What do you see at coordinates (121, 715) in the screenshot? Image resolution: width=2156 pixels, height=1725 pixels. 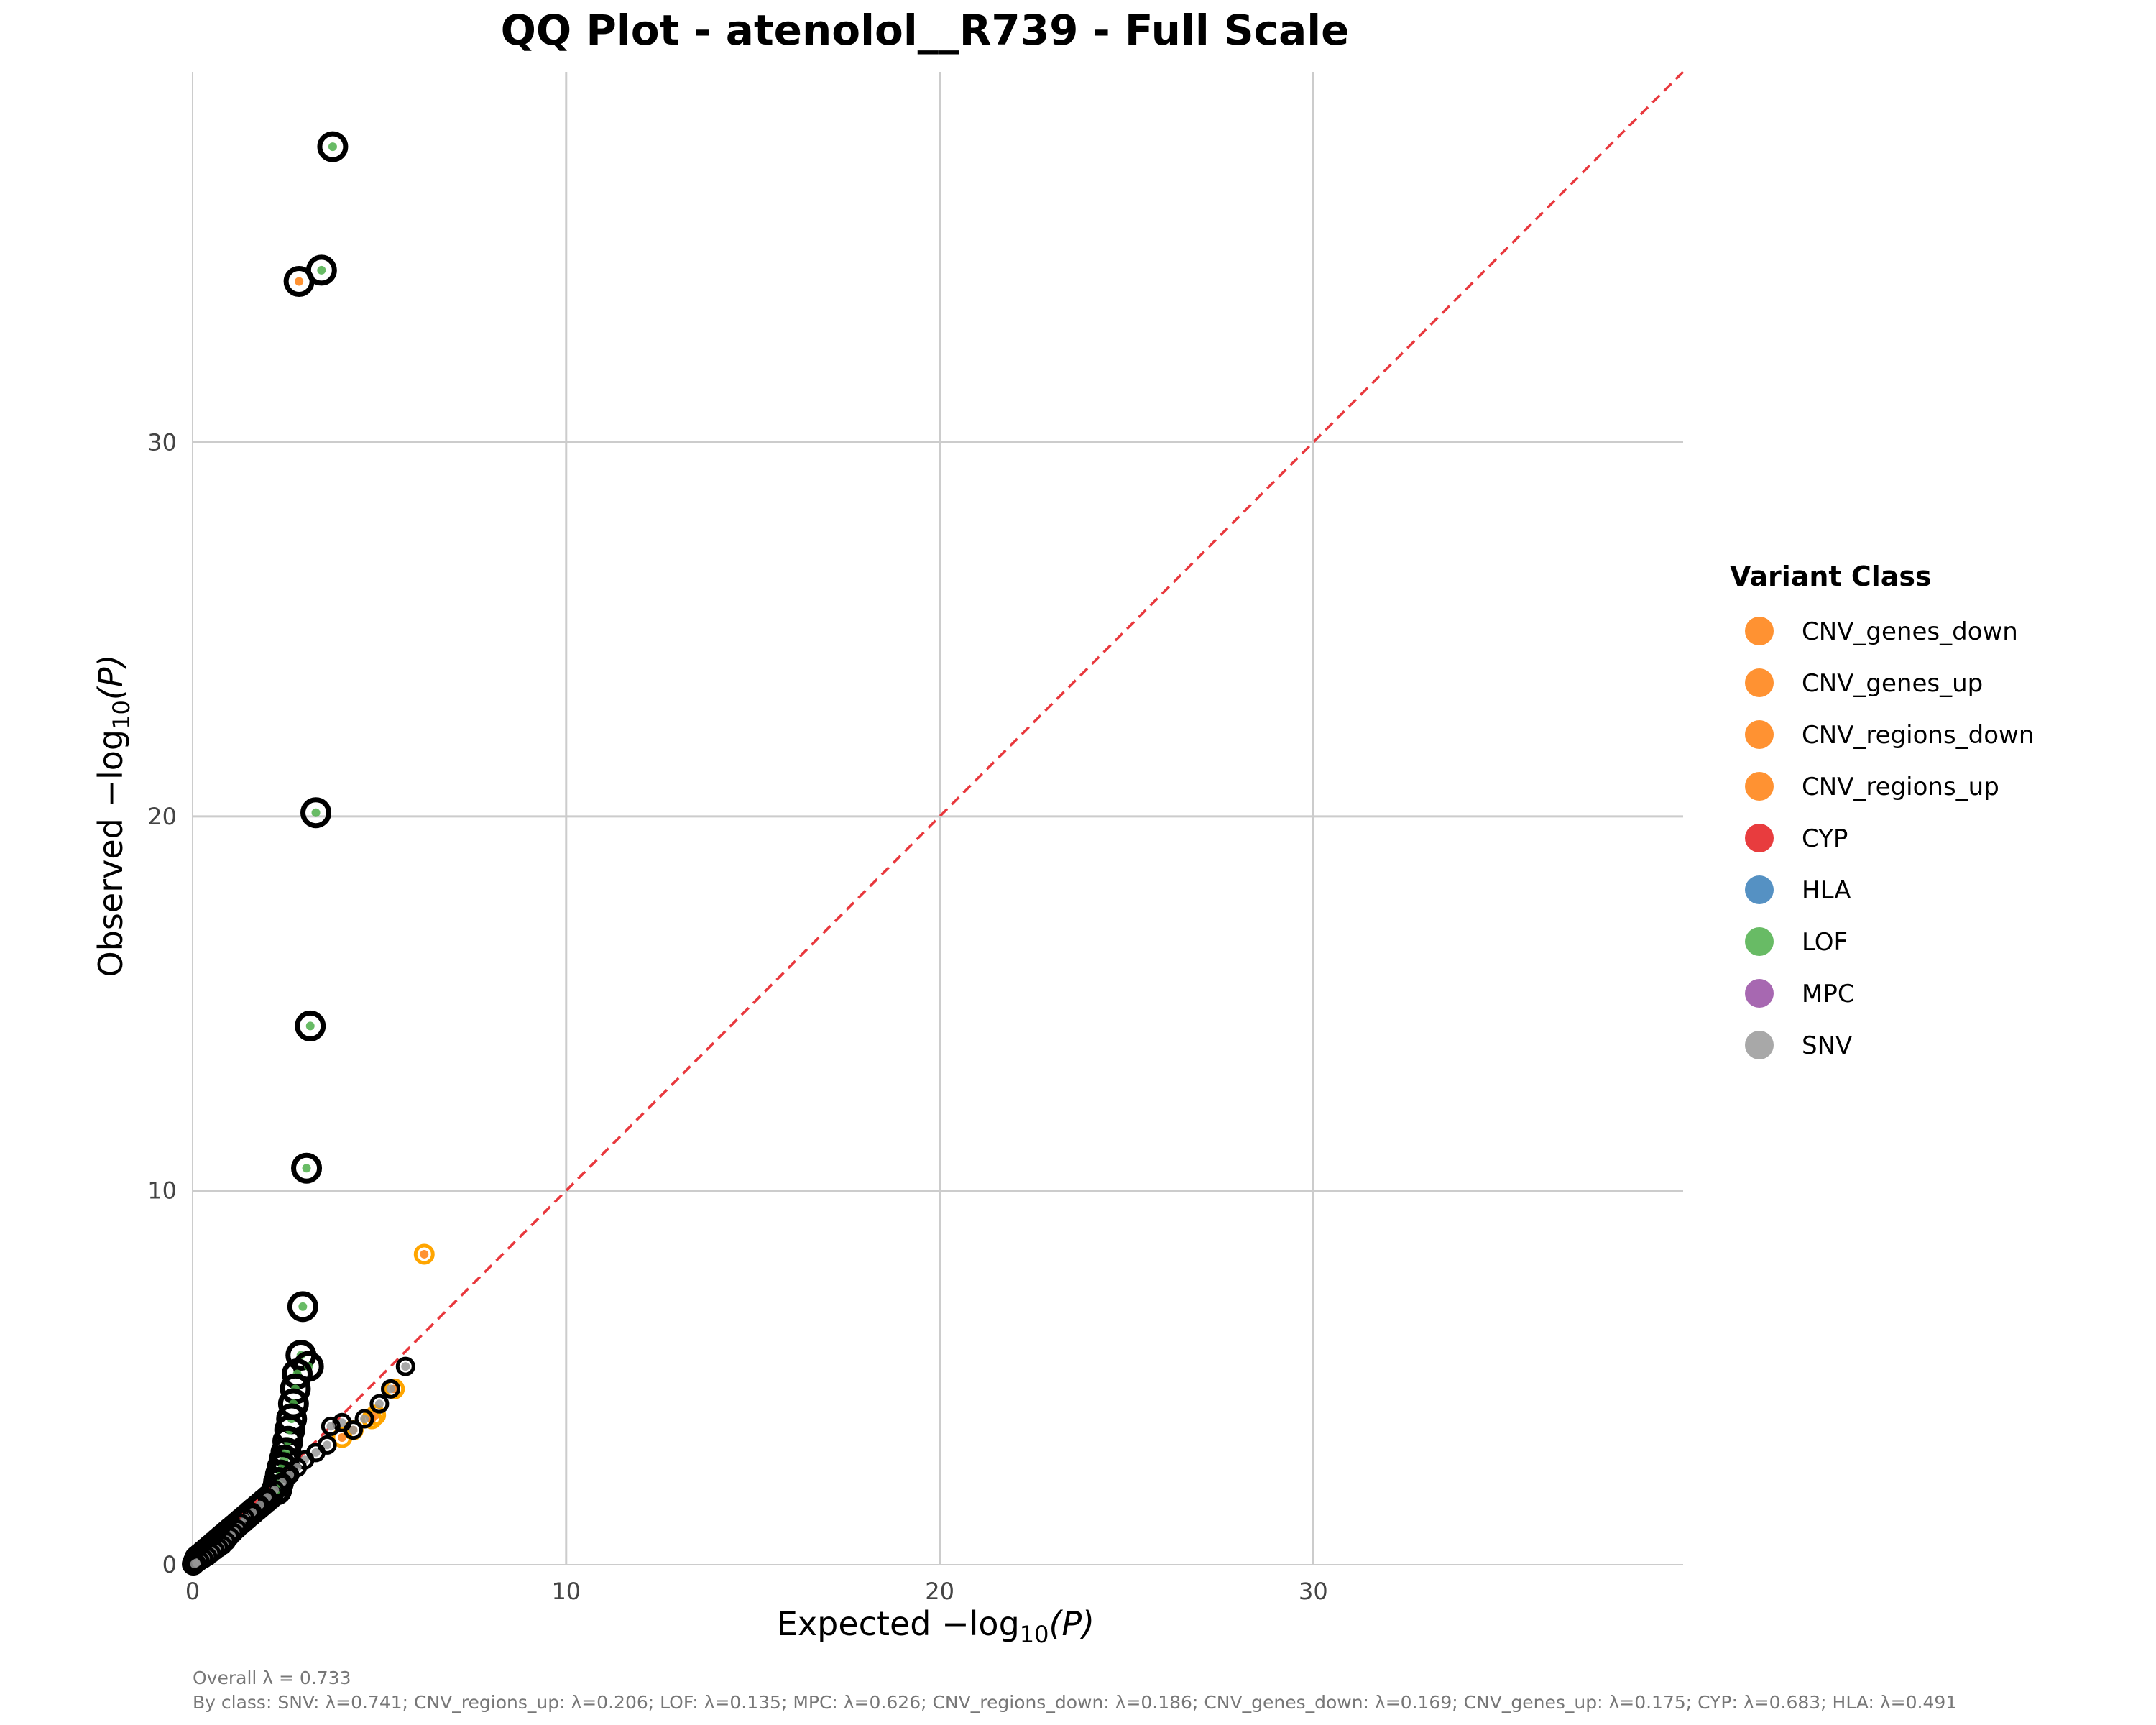 I see `y-axis-label-subscript: 10` at bounding box center [121, 715].